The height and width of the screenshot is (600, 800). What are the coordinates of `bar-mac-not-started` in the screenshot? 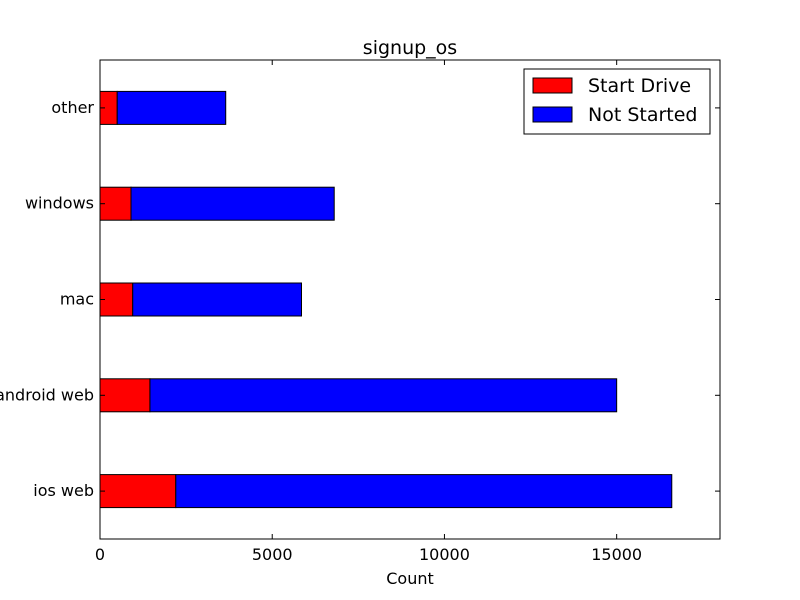 It's located at (217, 299).